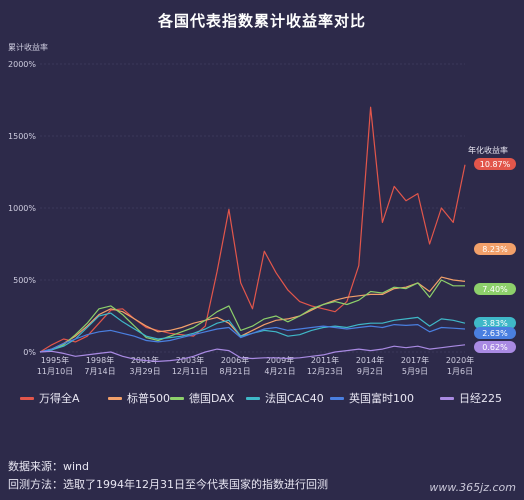 The image size is (524, 500). I want to click on x-tick-year: 2017年, so click(415, 360).